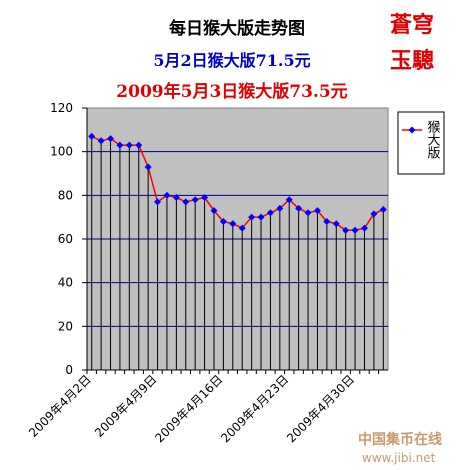 This screenshot has height=470, width=473. What do you see at coordinates (61, 108) in the screenshot?
I see `y-tick-label: 120` at bounding box center [61, 108].